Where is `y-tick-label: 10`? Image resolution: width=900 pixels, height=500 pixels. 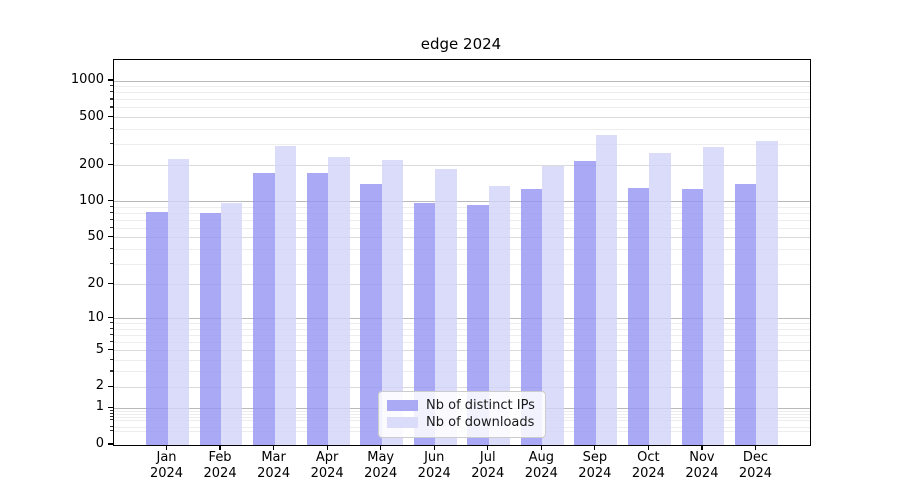 y-tick-label: 10 is located at coordinates (95, 317).